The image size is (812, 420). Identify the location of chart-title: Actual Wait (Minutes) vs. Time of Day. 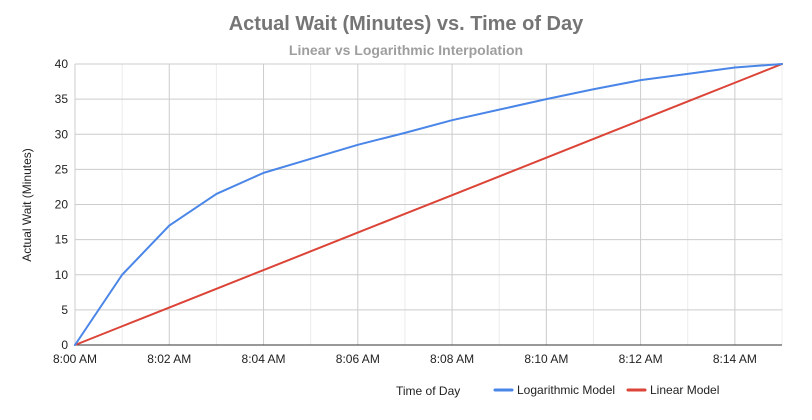
(406, 24).